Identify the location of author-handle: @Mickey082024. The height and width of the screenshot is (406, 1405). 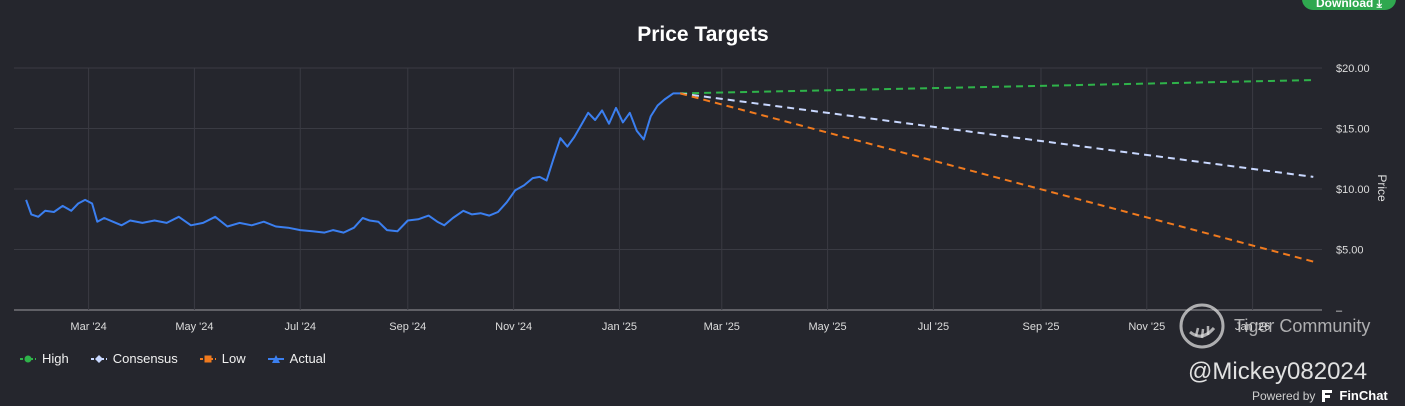
(1278, 371).